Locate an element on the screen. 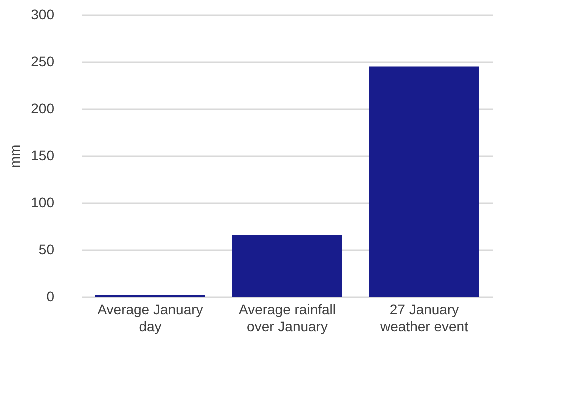  x-tick-label: Average January day is located at coordinates (151, 318).